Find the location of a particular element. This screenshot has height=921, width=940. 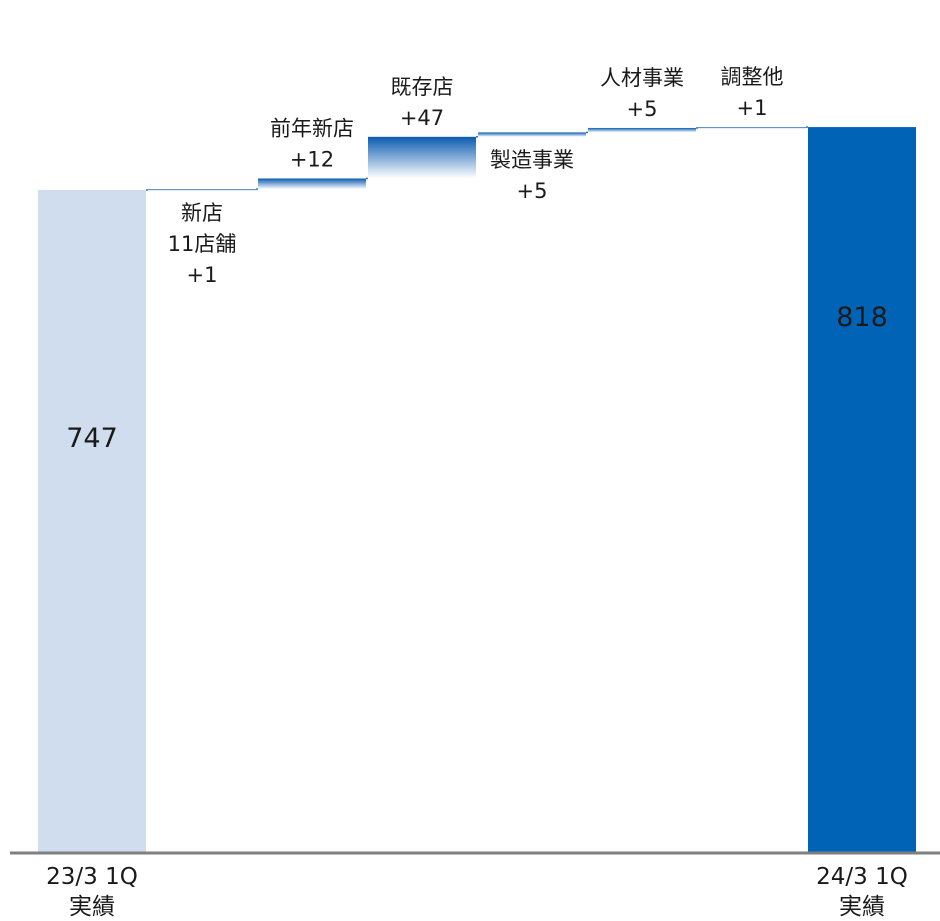

delta-label-5-1: +5 is located at coordinates (642, 109).